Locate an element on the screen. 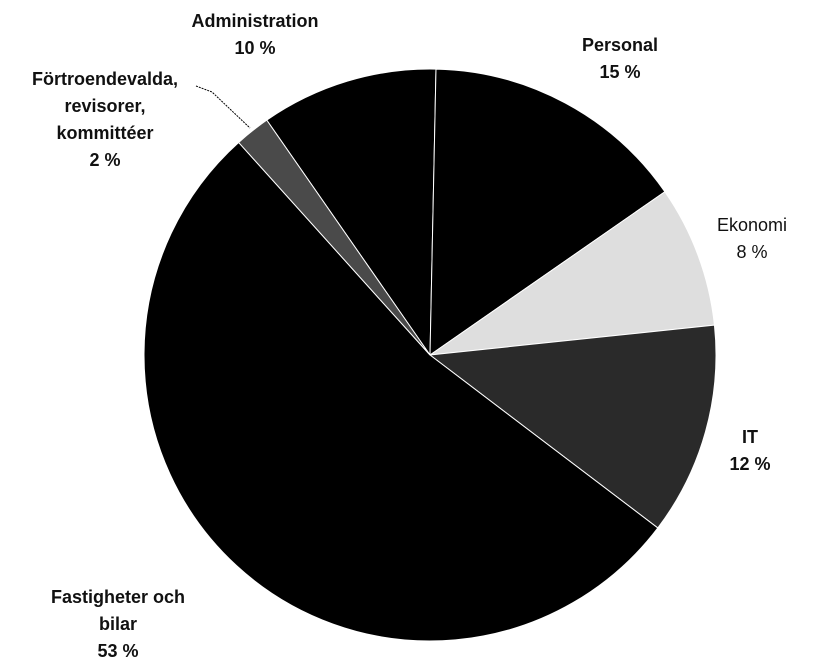  slice-label: IT 12 % is located at coordinates (750, 451).